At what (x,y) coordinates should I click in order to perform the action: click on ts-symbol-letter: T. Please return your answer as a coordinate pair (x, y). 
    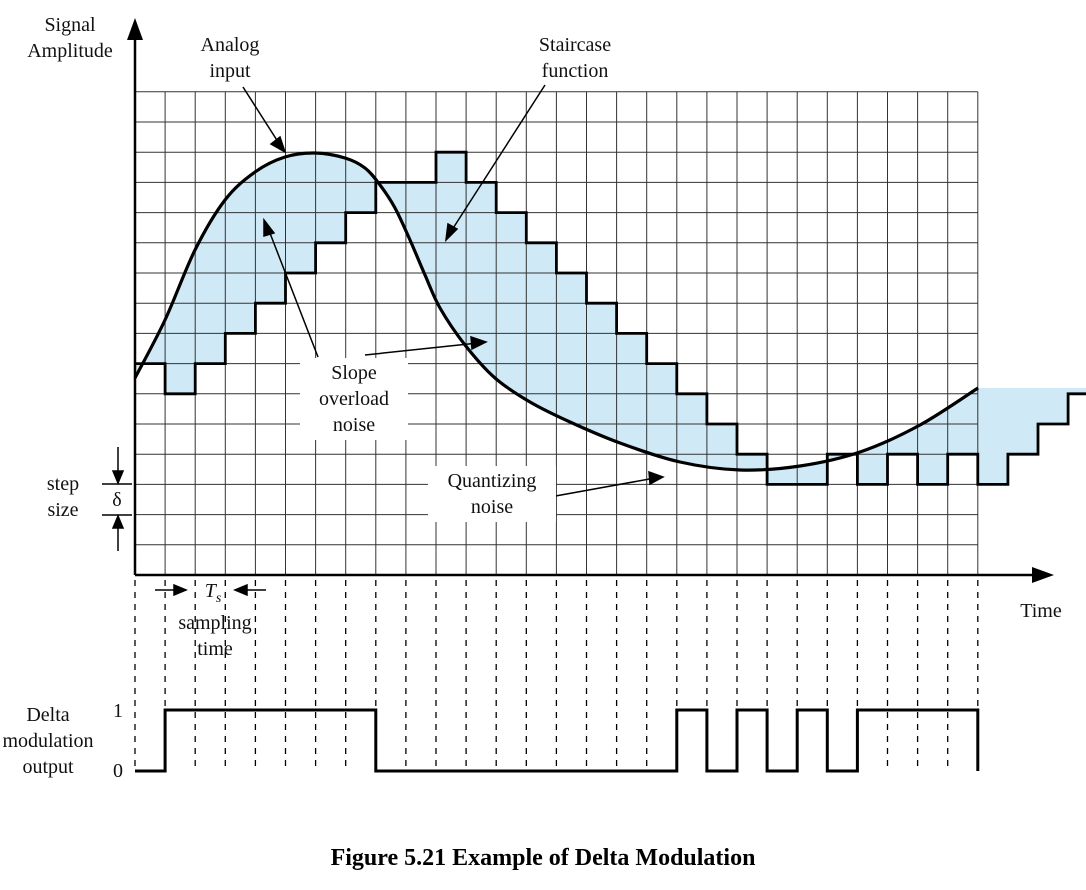
    Looking at the image, I should click on (210, 591).